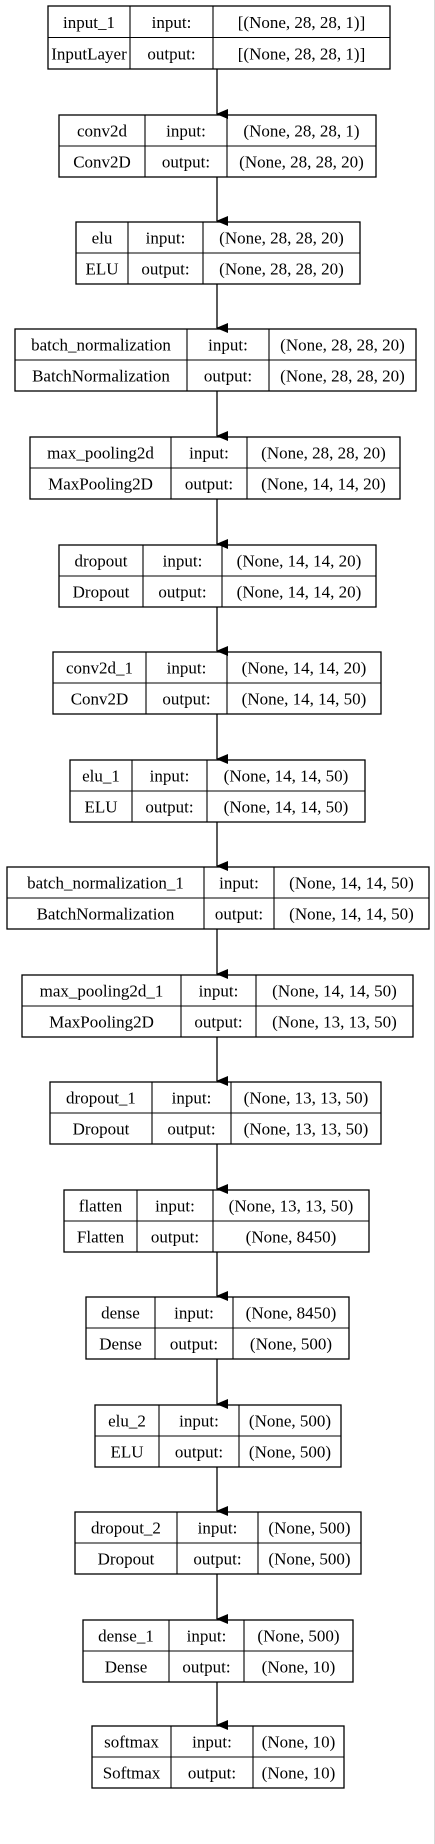  What do you see at coordinates (101, 345) in the screenshot?
I see `layer-name: batch_normalization` at bounding box center [101, 345].